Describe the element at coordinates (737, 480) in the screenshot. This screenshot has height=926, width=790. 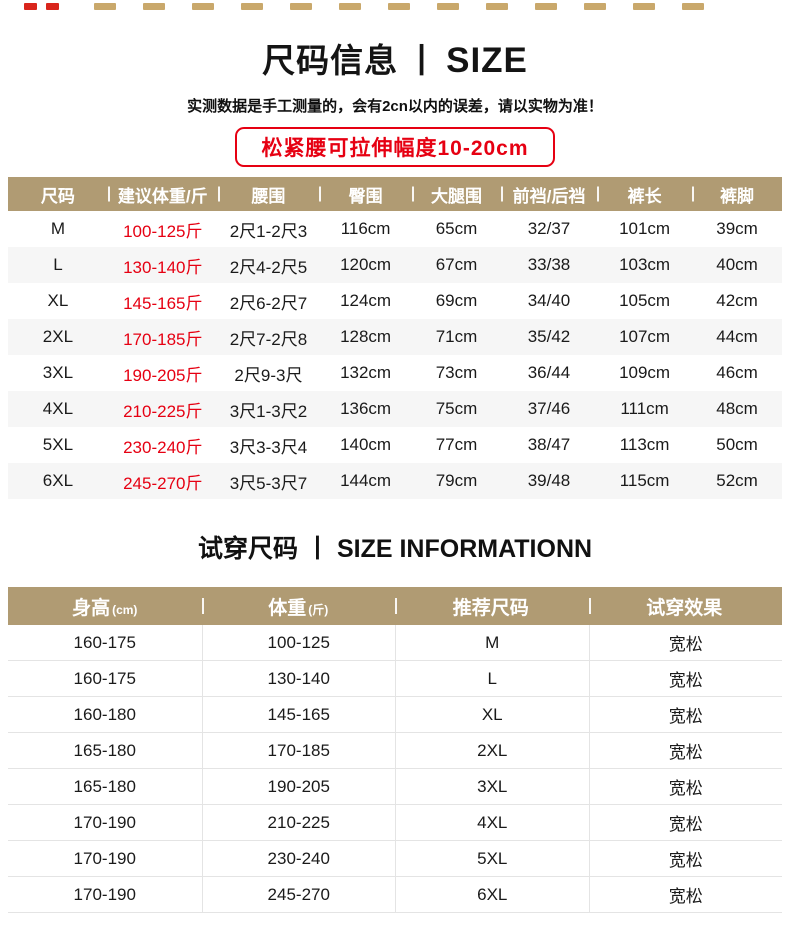
I see `cell-hem: 52cm` at that location.